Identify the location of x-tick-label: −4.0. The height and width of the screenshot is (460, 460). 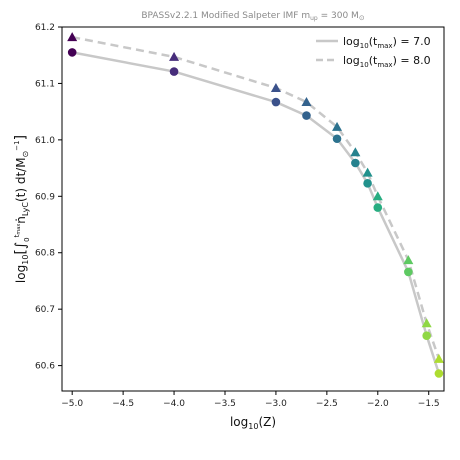
(174, 404).